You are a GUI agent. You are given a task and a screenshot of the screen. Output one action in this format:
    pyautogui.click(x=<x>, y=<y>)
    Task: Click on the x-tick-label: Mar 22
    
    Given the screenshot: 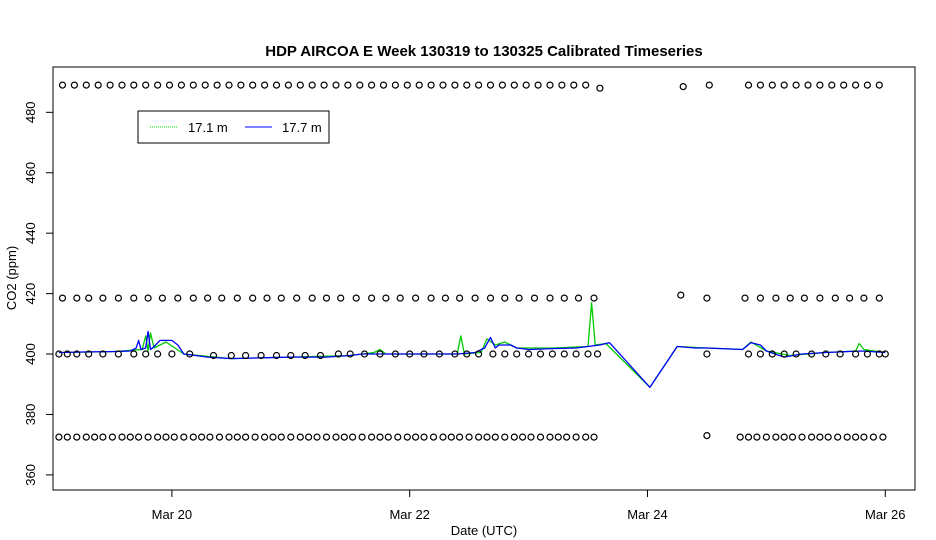 What is the action you would take?
    pyautogui.click(x=409, y=514)
    